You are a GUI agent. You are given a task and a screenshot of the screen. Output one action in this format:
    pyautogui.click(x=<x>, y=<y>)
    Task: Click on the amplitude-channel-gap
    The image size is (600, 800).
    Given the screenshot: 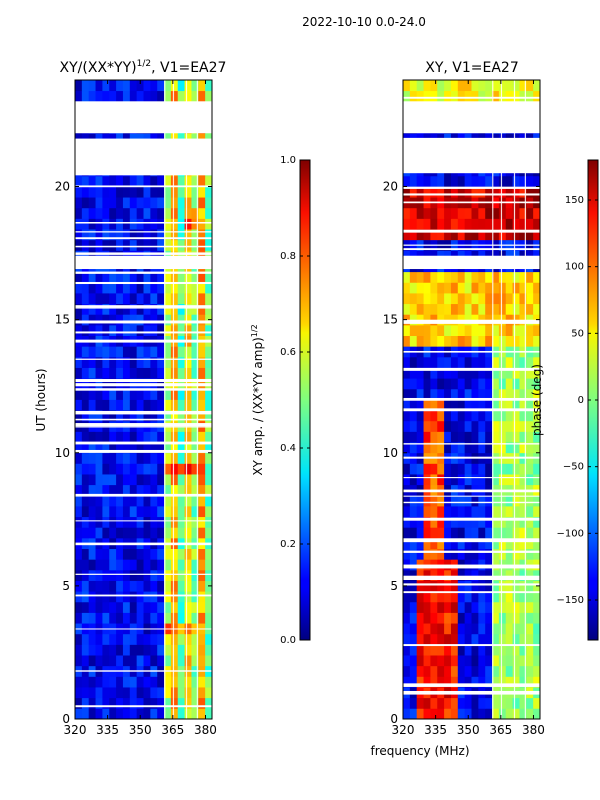 What is the action you would take?
    pyautogui.click(x=186, y=399)
    